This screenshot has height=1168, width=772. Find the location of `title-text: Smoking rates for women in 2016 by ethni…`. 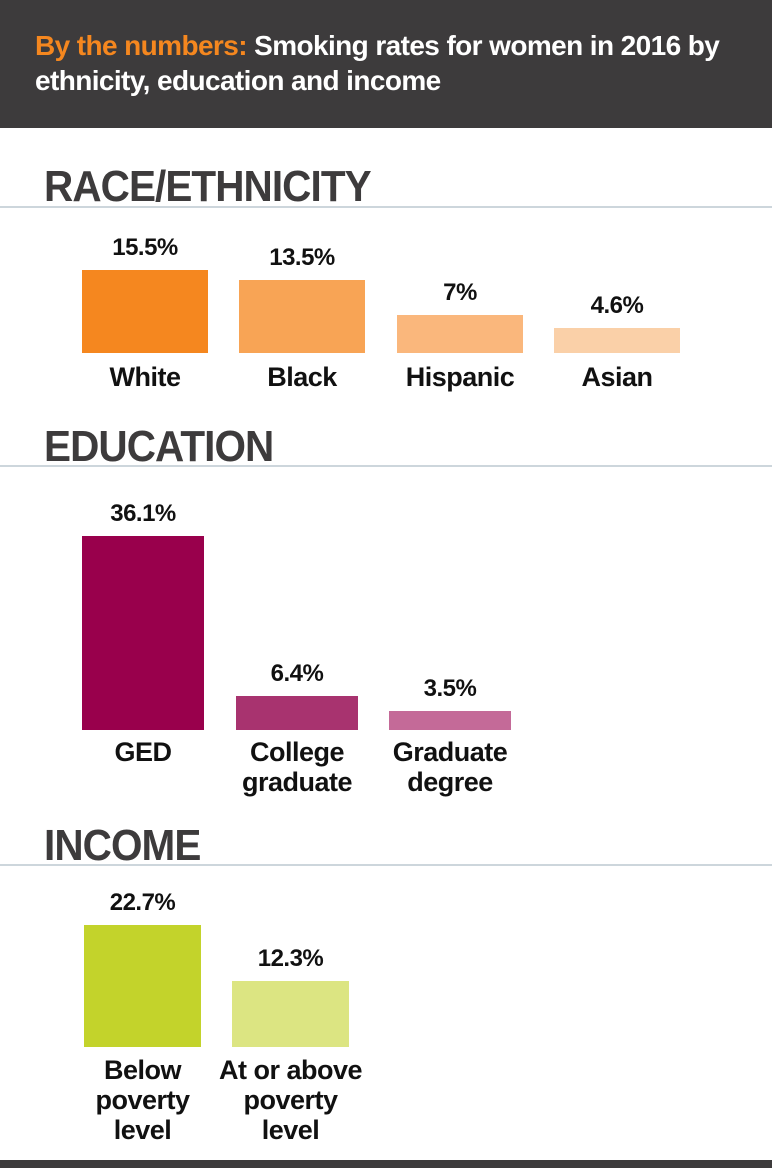

title-text: Smoking rates for women in 2016 by ethni… is located at coordinates (377, 63).